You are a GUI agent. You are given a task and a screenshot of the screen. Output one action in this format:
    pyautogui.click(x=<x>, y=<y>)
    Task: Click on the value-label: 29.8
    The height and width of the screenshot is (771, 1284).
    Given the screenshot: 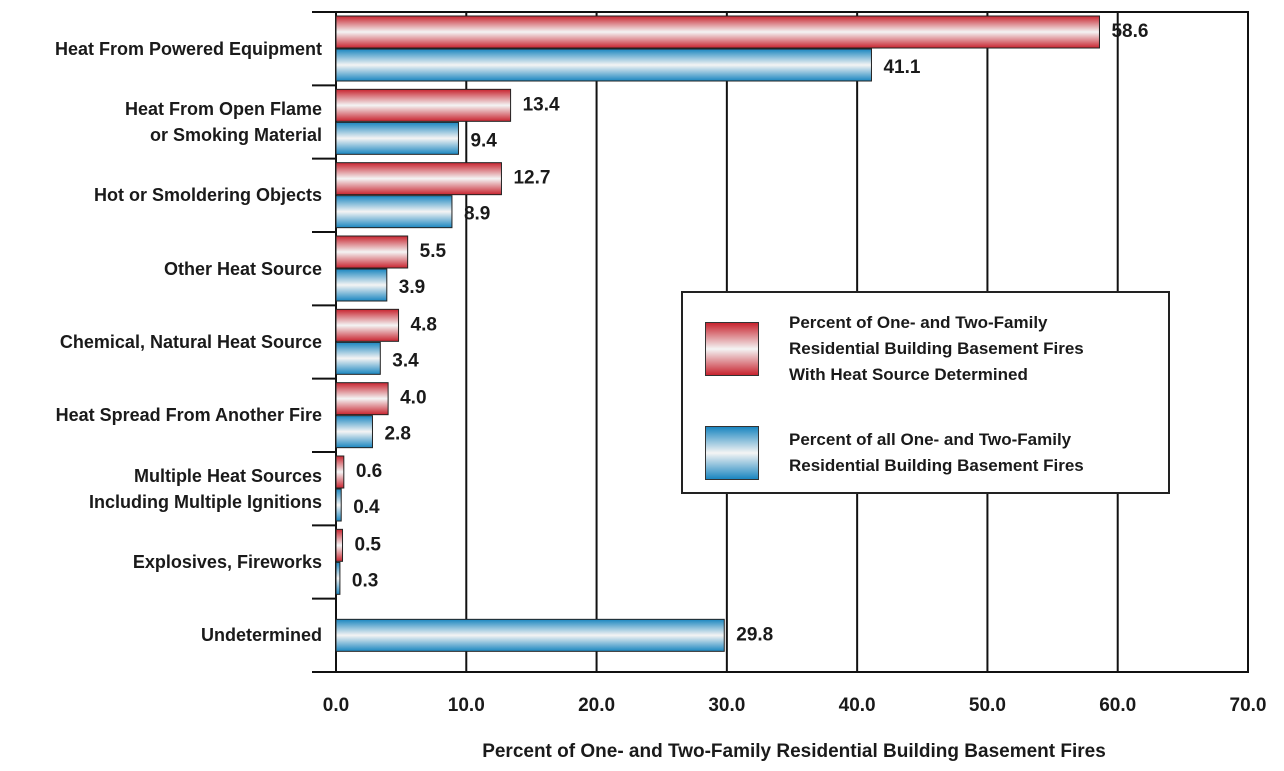 What is the action you would take?
    pyautogui.click(x=754, y=634)
    